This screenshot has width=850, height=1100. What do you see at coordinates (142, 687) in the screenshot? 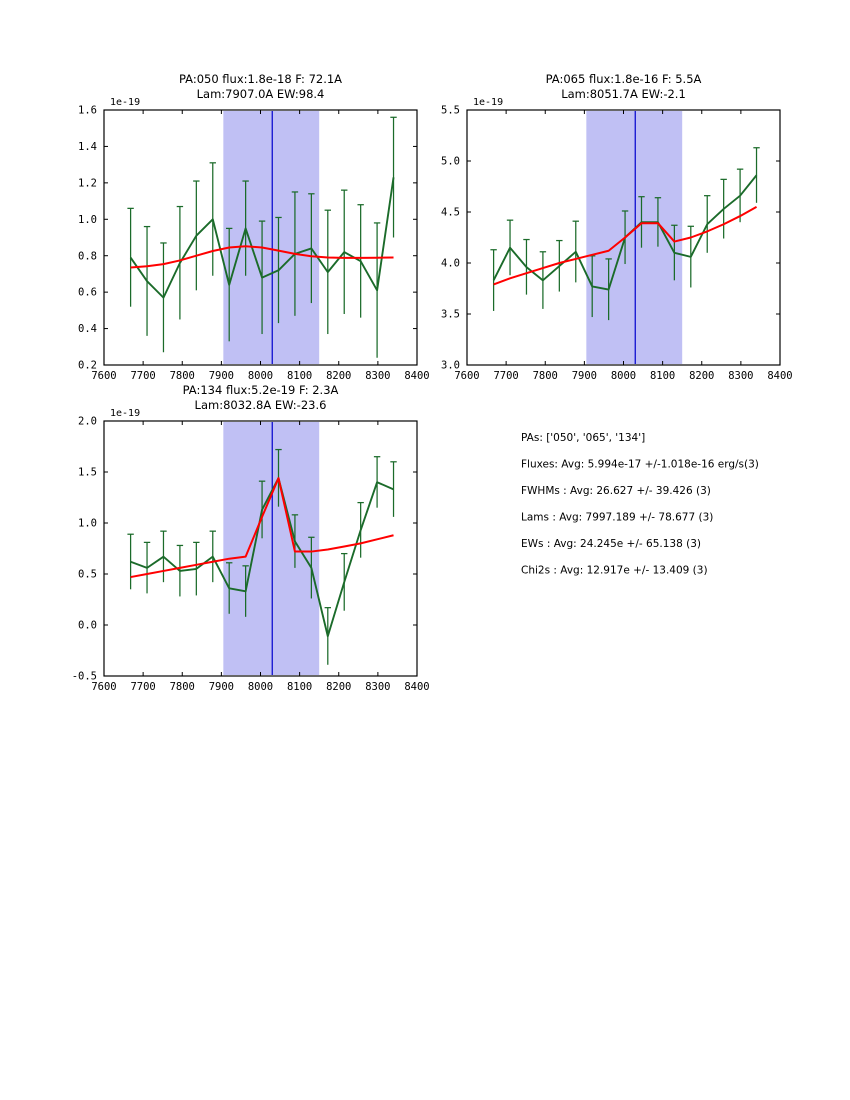
I see `xtick-label-pa134-1: 7700` at bounding box center [142, 687].